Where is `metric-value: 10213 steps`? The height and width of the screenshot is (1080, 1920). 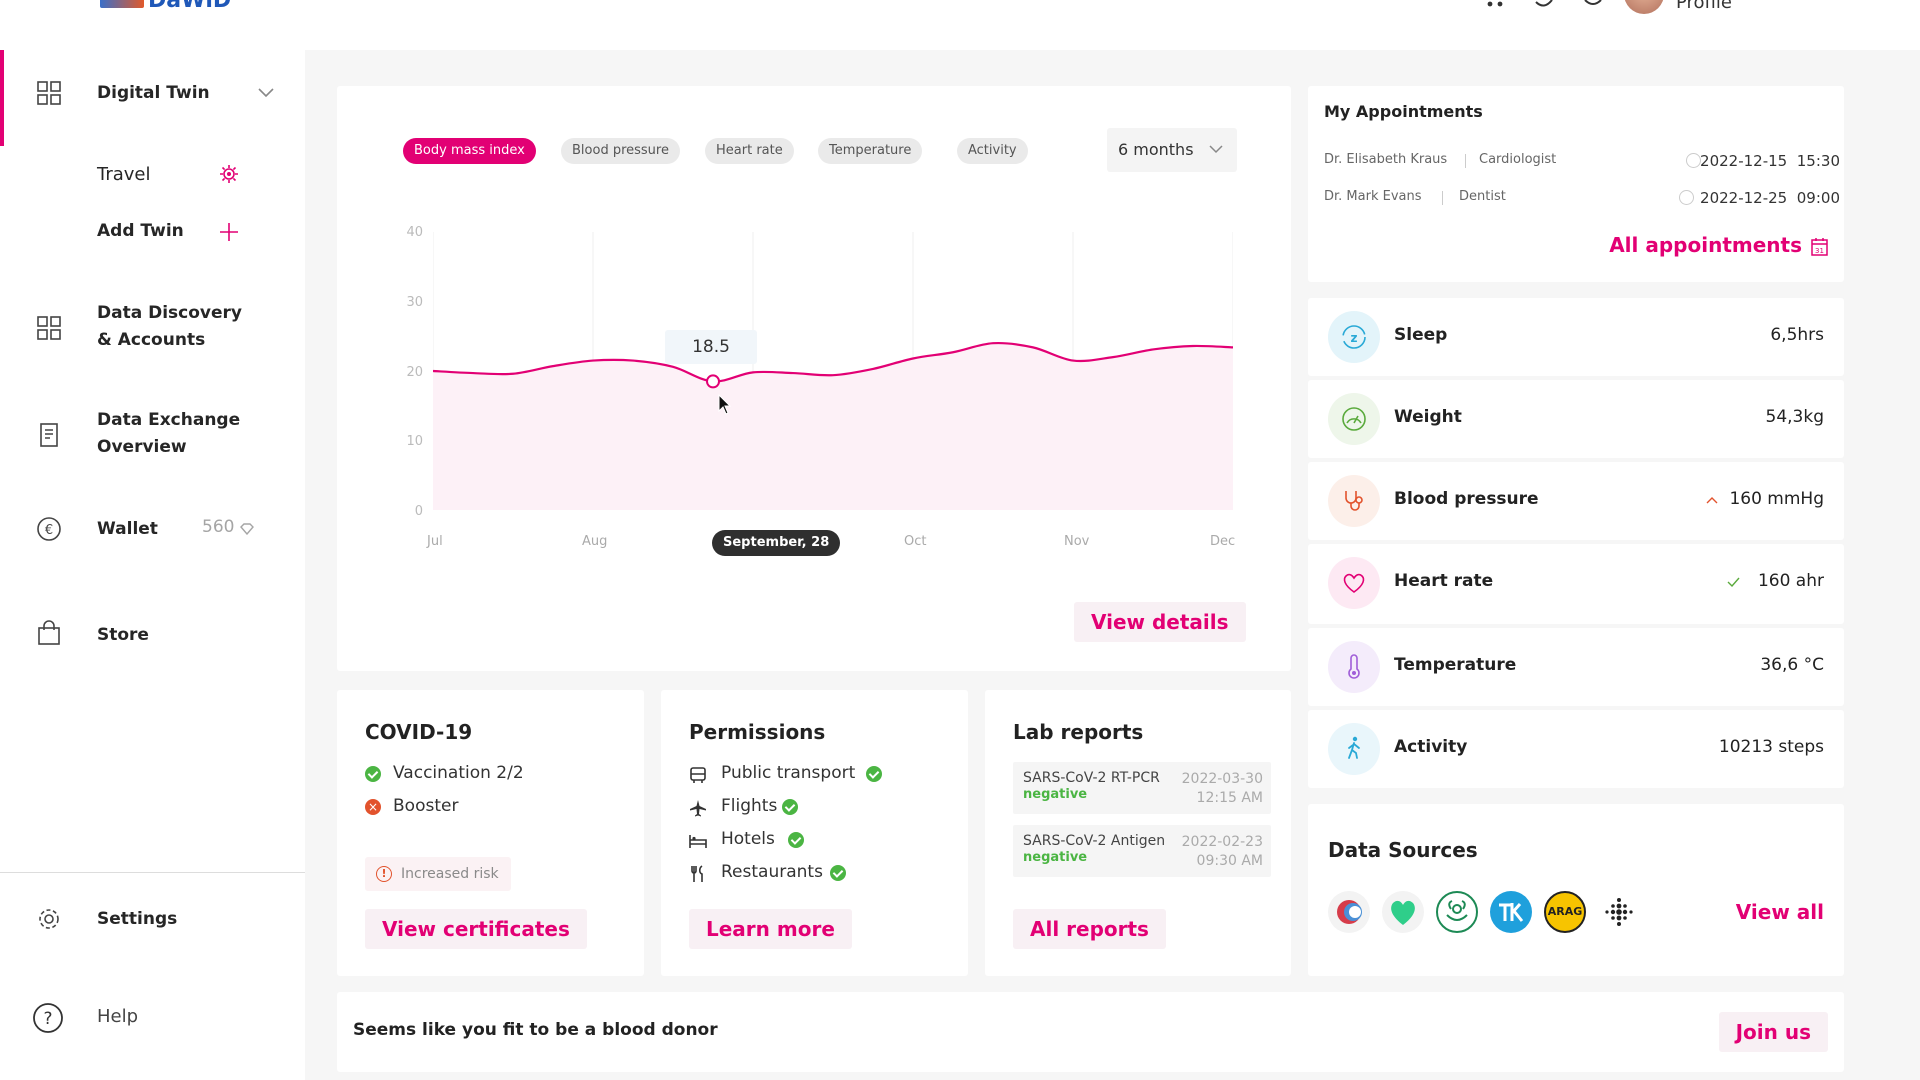
metric-value: 10213 steps is located at coordinates (1771, 747).